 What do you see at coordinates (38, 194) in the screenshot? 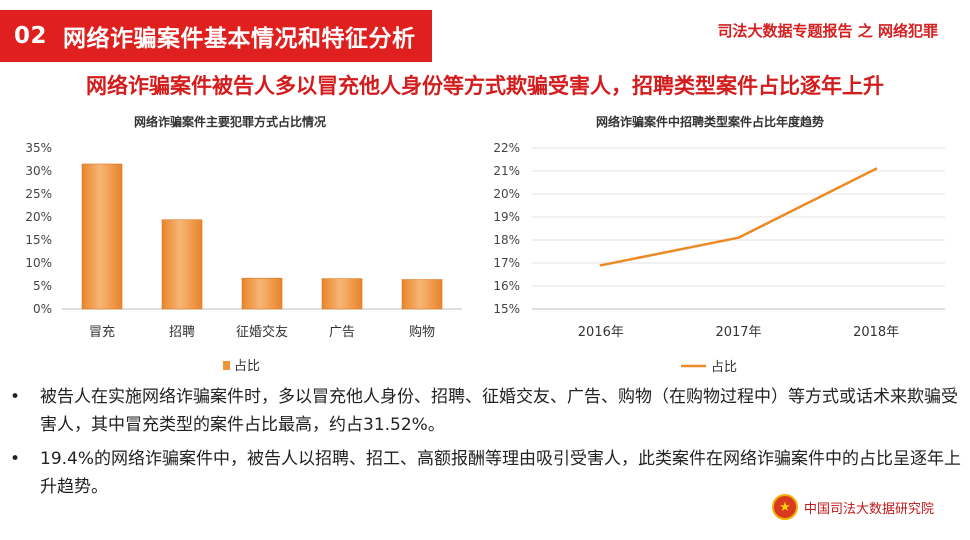
I see `bar-y-tick-label: 25%` at bounding box center [38, 194].